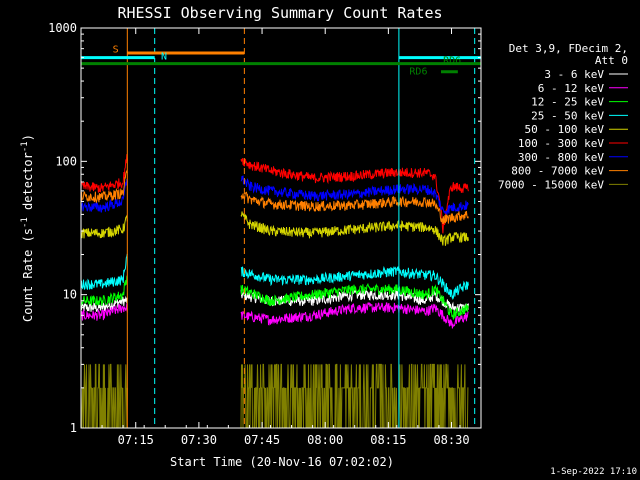 Image resolution: width=640 pixels, height=480 pixels. What do you see at coordinates (28, 137) in the screenshot?
I see `y-label-end: )` at bounding box center [28, 137].